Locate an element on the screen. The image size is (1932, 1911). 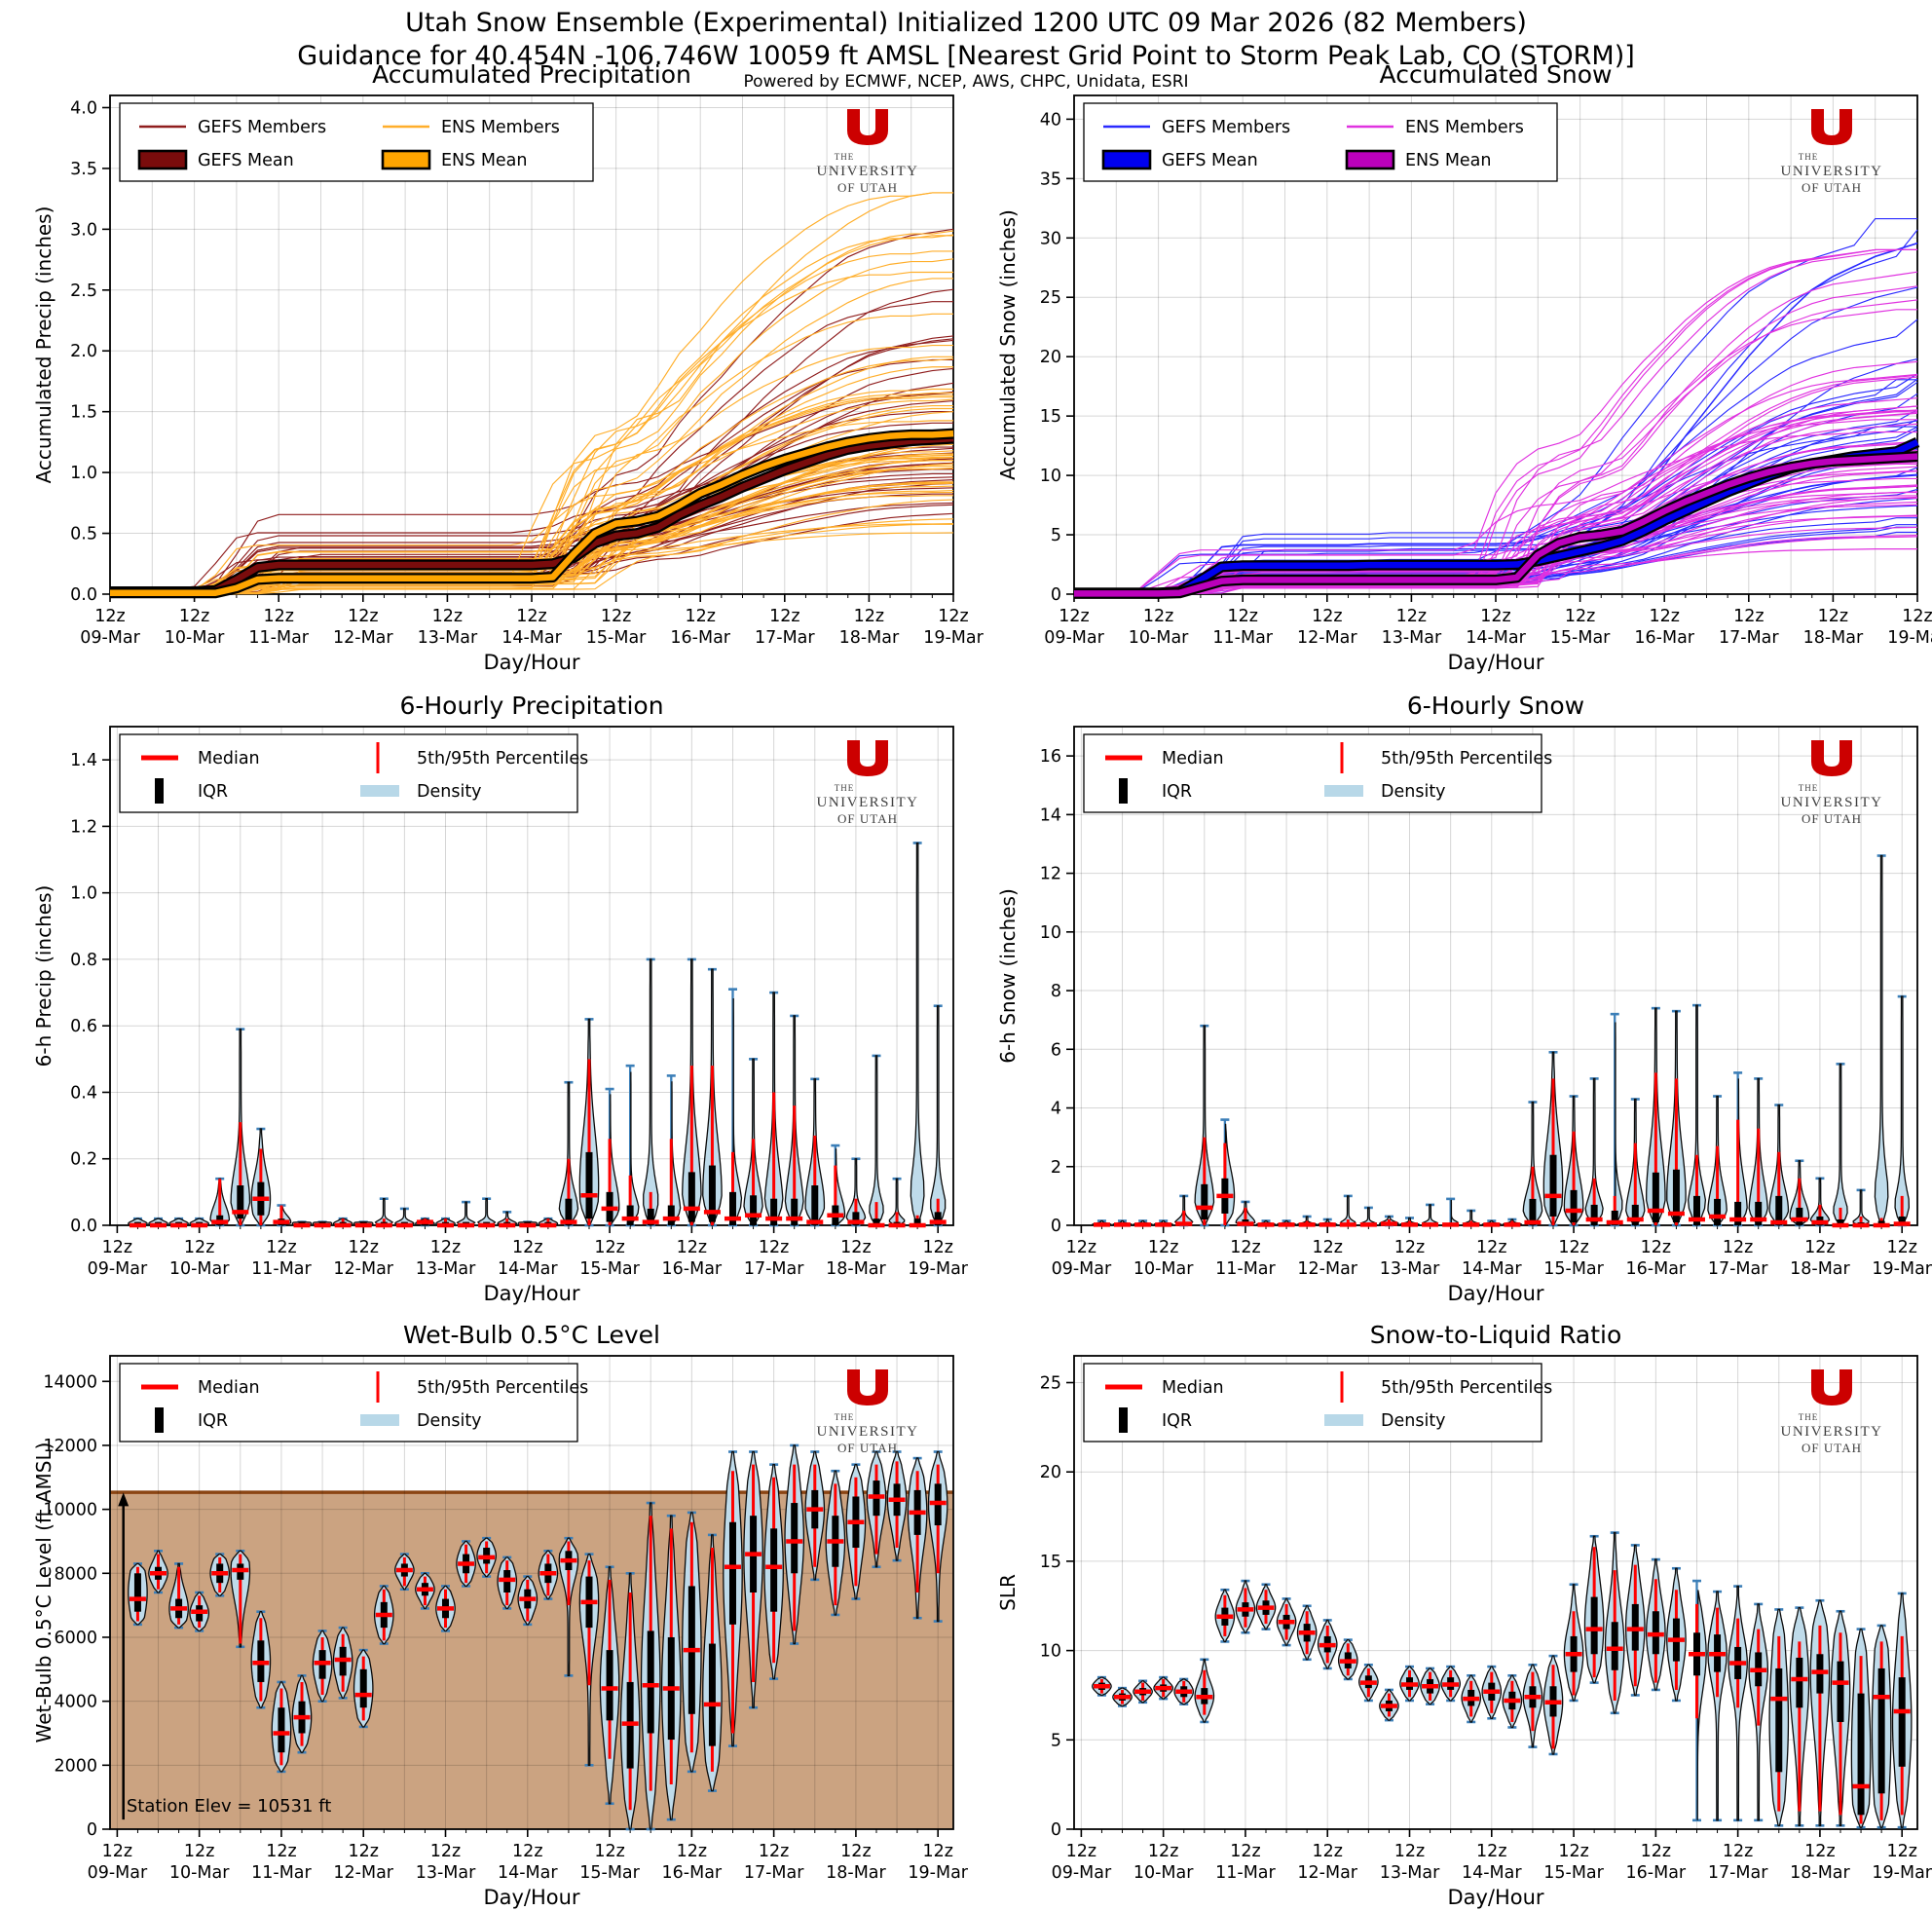
y-tick-label: 30 is located at coordinates (1051, 239).